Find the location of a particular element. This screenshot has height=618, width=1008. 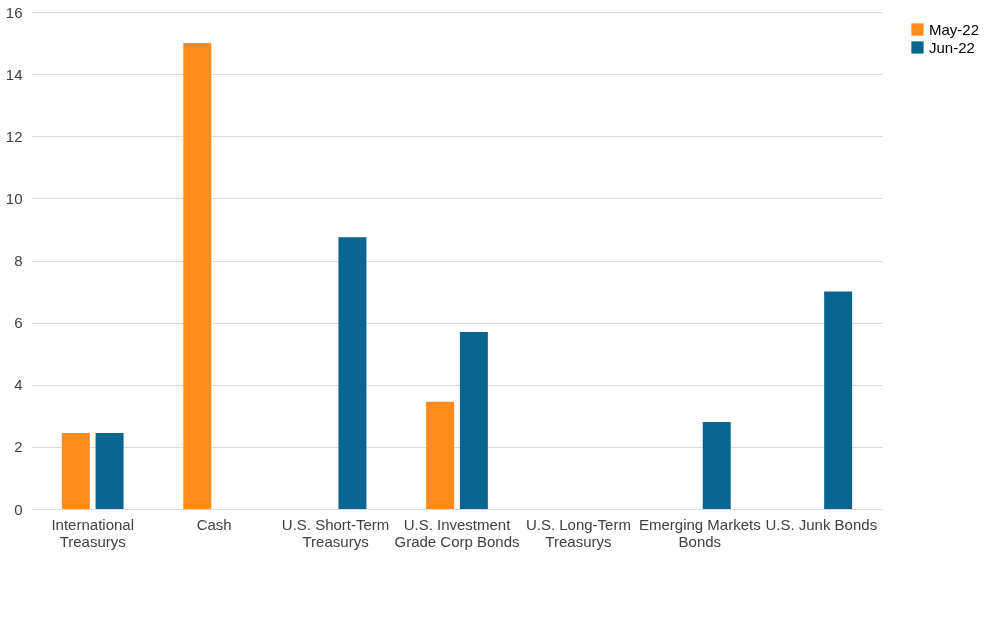

x-tick-label: U.S. Long-Term Treasurys is located at coordinates (578, 532).